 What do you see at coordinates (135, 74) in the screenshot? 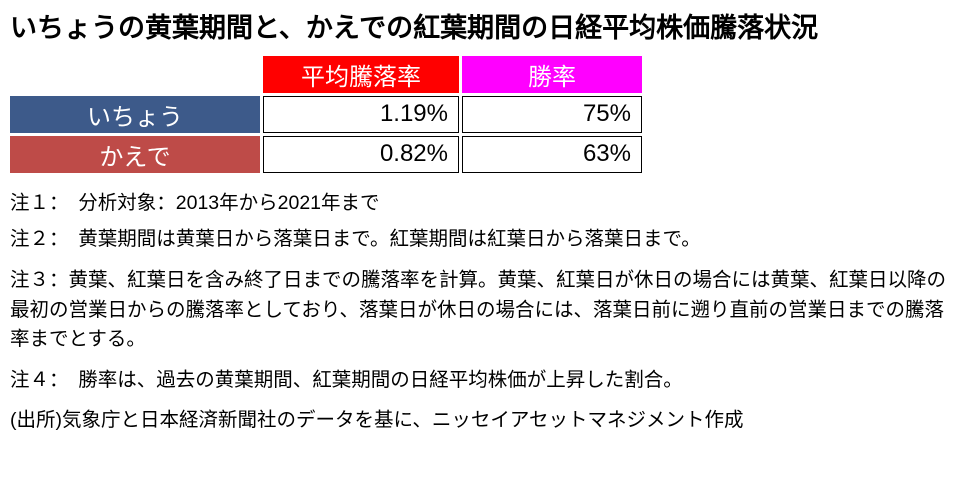
I see `table-corner-cell` at bounding box center [135, 74].